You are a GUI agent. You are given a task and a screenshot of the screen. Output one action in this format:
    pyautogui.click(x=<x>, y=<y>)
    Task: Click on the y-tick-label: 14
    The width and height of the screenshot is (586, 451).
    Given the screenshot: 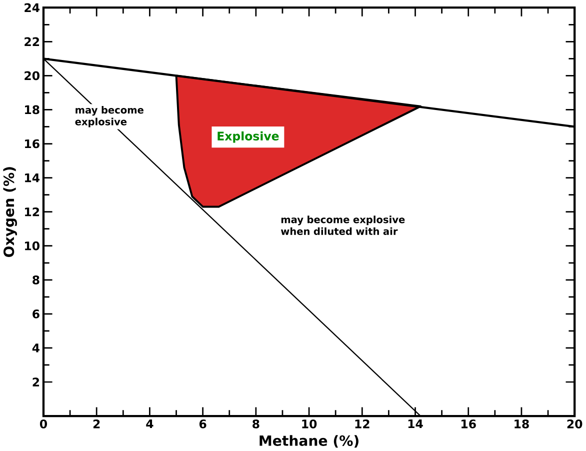 What is the action you would take?
    pyautogui.click(x=32, y=178)
    